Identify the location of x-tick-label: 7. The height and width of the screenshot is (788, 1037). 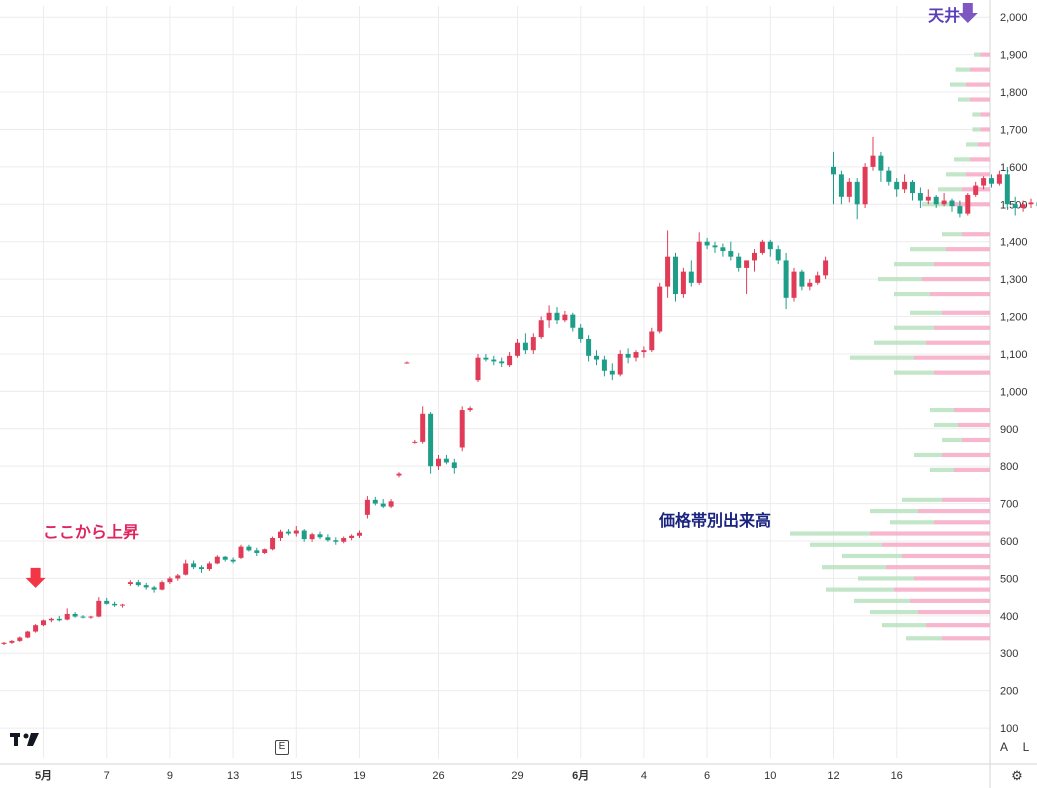
(107, 776).